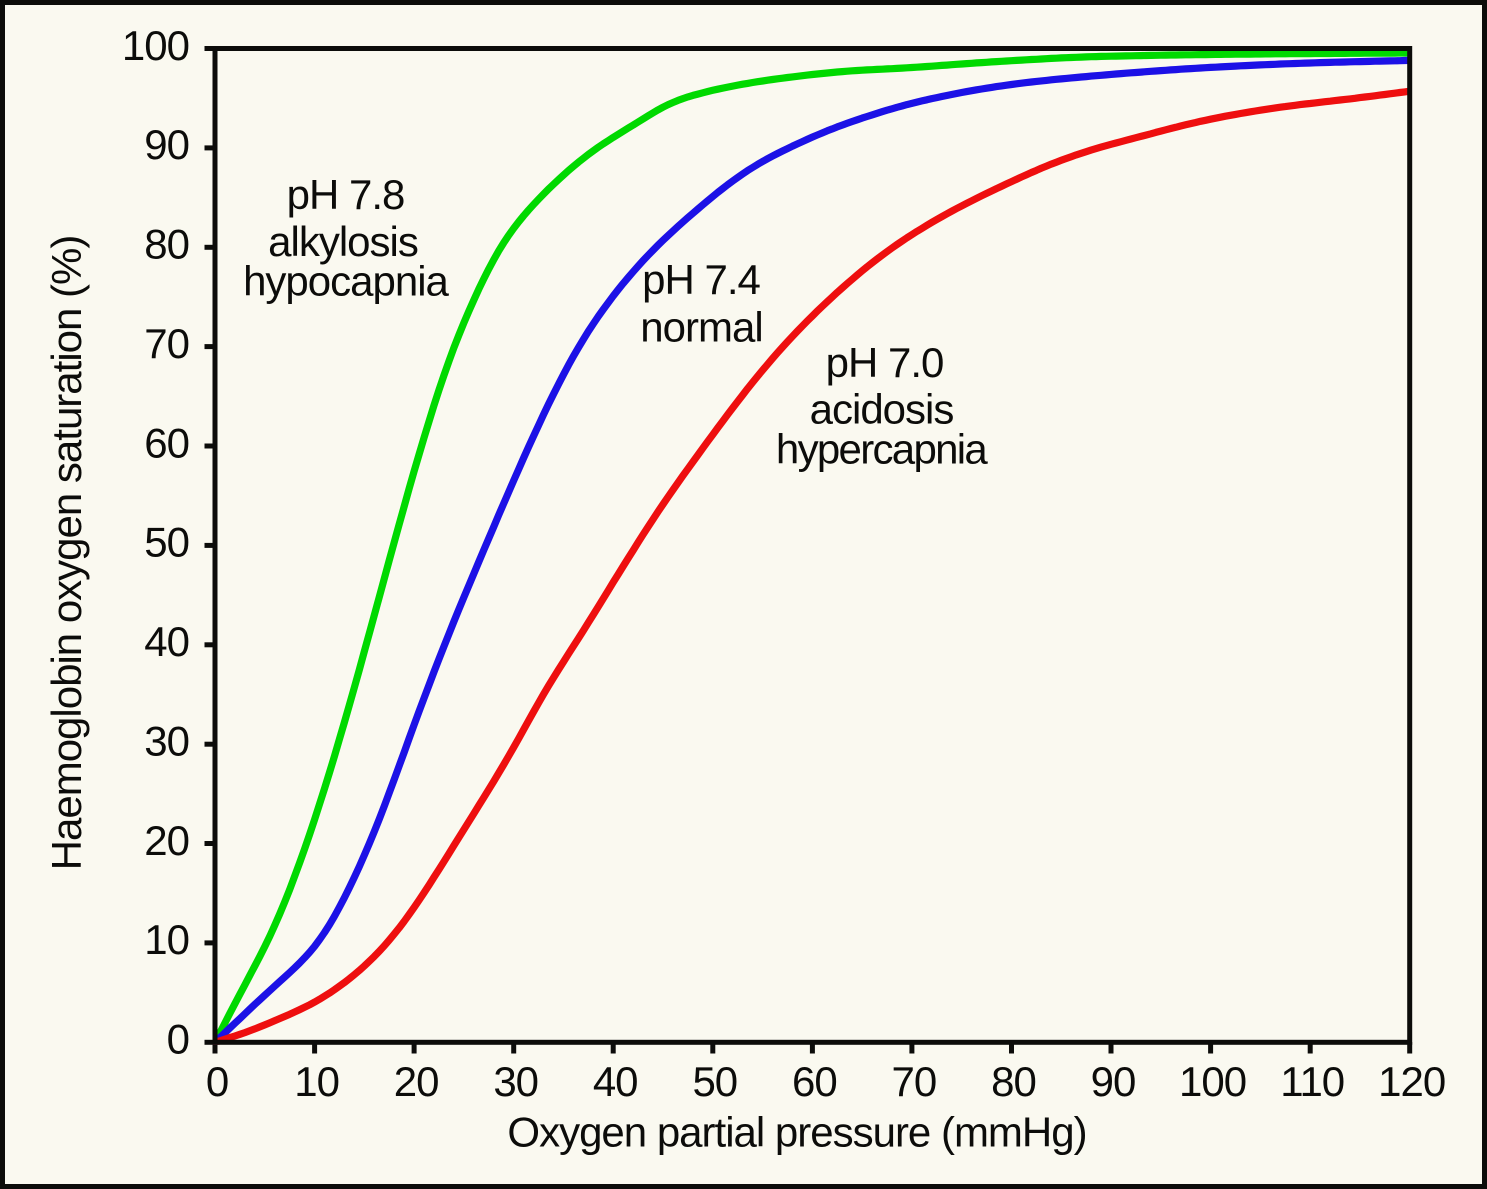 The image size is (1487, 1189). What do you see at coordinates (66, 553) in the screenshot?
I see `svg-text:Haemoglobin oxygen saturation: Haemoglobin oxygen saturation (%)` at bounding box center [66, 553].